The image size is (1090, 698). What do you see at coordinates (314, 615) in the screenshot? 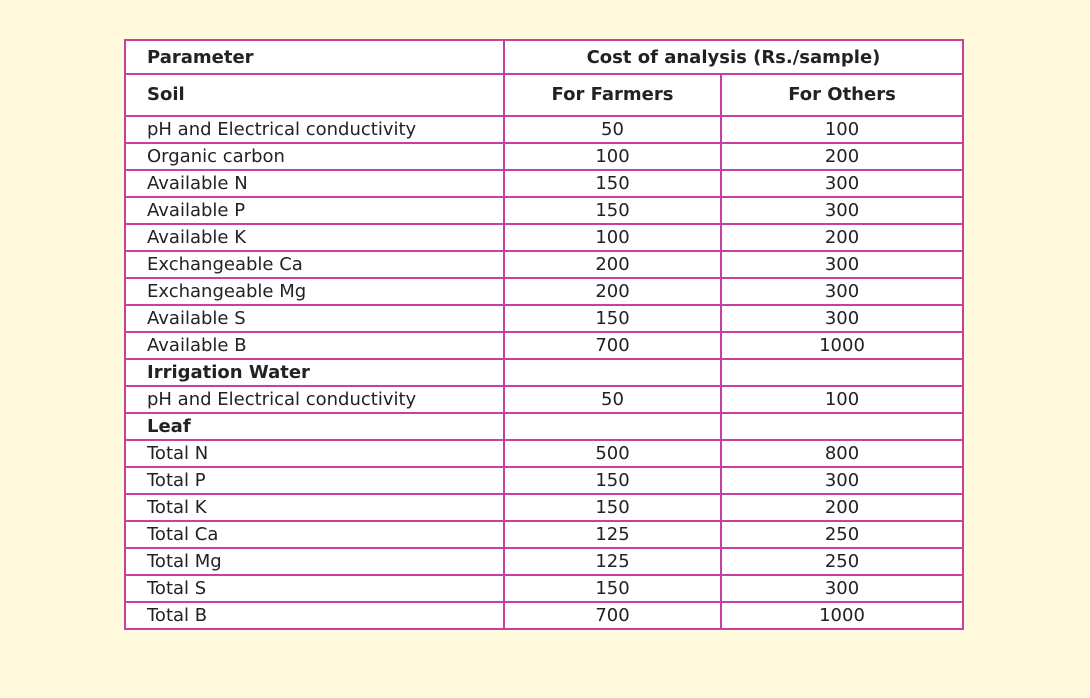
I see `param-cell: Total B` at bounding box center [314, 615].